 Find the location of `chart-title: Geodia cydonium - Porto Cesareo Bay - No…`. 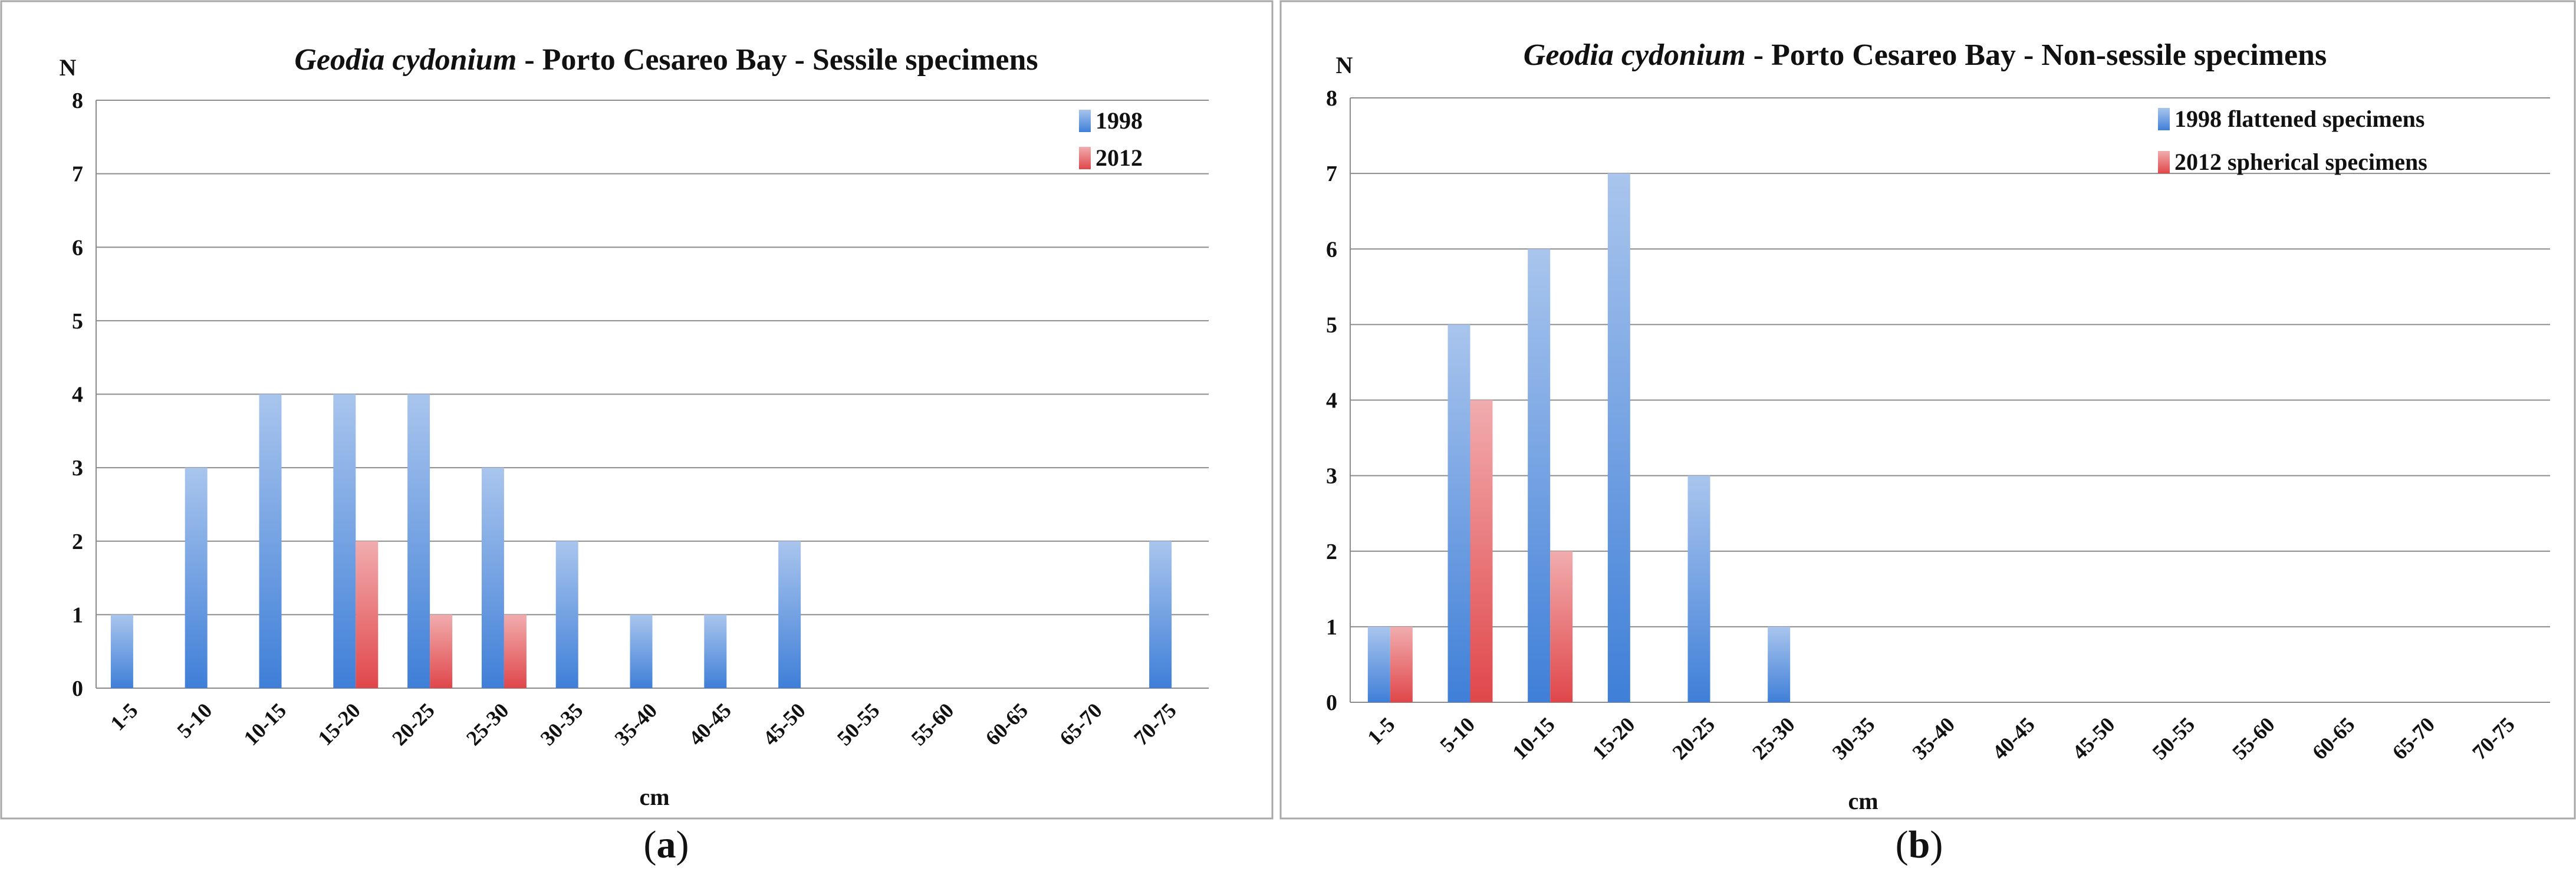

chart-title: Geodia cydonium - Porto Cesareo Bay - No… is located at coordinates (1925, 55).